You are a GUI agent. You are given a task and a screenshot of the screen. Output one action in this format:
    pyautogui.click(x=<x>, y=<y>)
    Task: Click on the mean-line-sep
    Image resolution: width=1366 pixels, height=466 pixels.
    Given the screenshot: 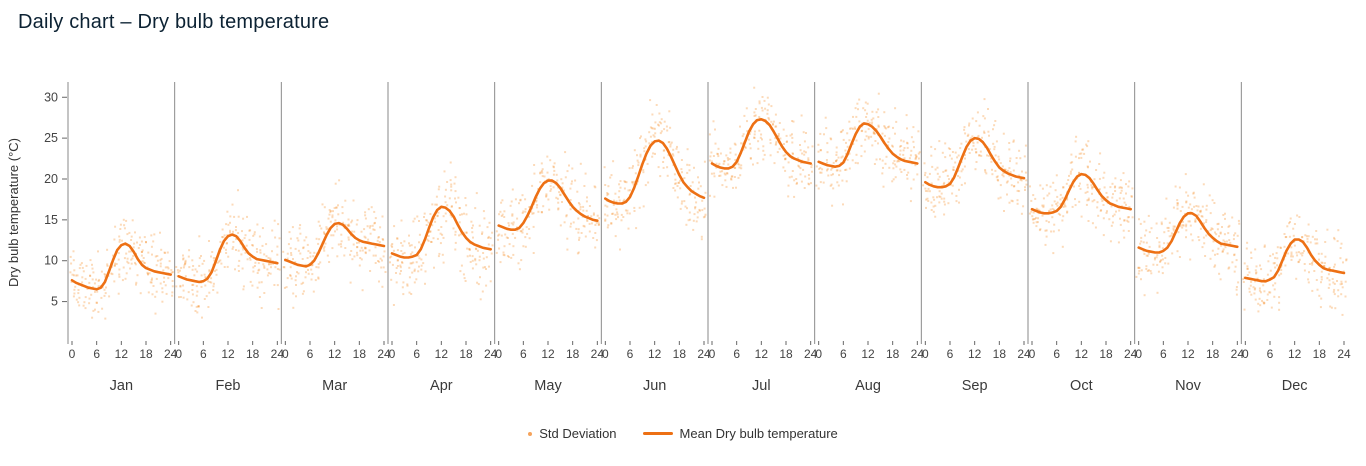 What is the action you would take?
    pyautogui.click(x=974, y=162)
    